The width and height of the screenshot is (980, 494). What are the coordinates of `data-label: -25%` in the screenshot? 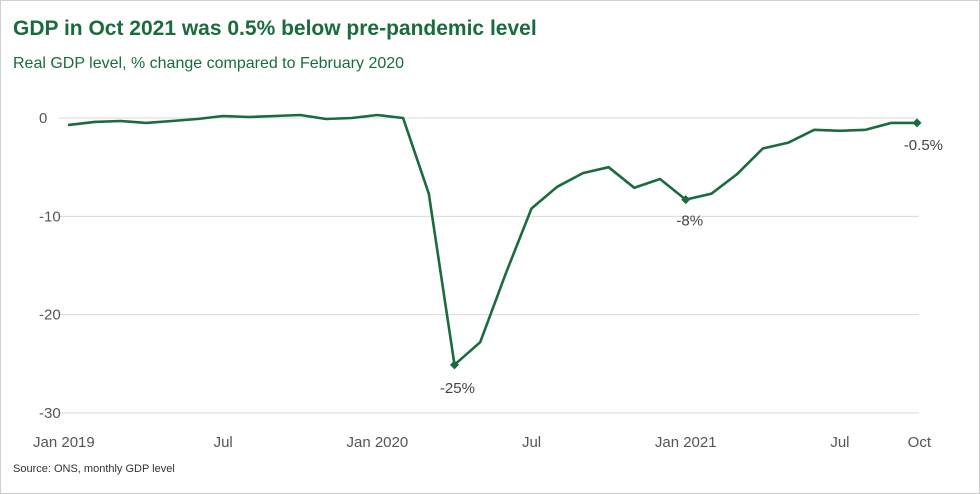 It's located at (457, 388).